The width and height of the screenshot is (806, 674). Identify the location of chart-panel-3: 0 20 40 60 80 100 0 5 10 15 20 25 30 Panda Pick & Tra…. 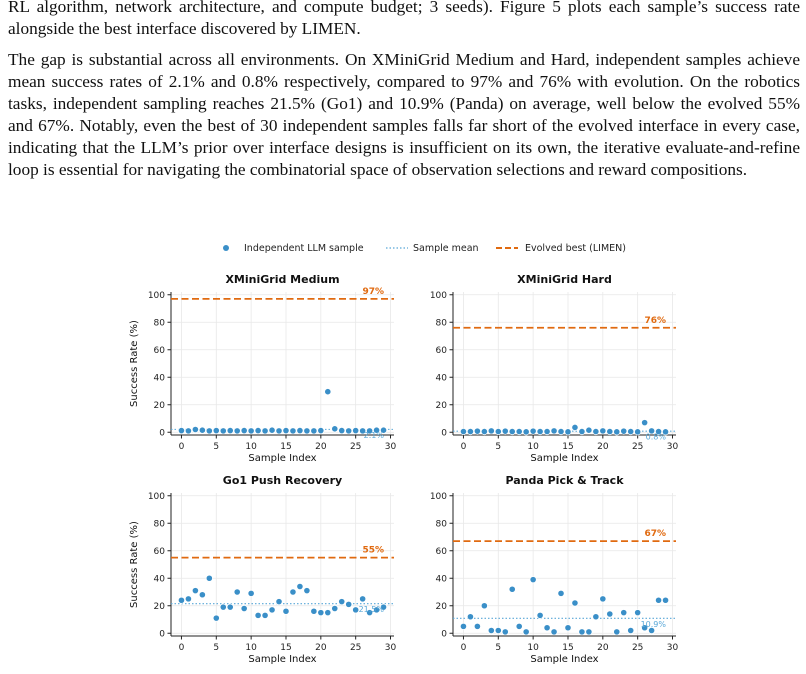
(554, 569).